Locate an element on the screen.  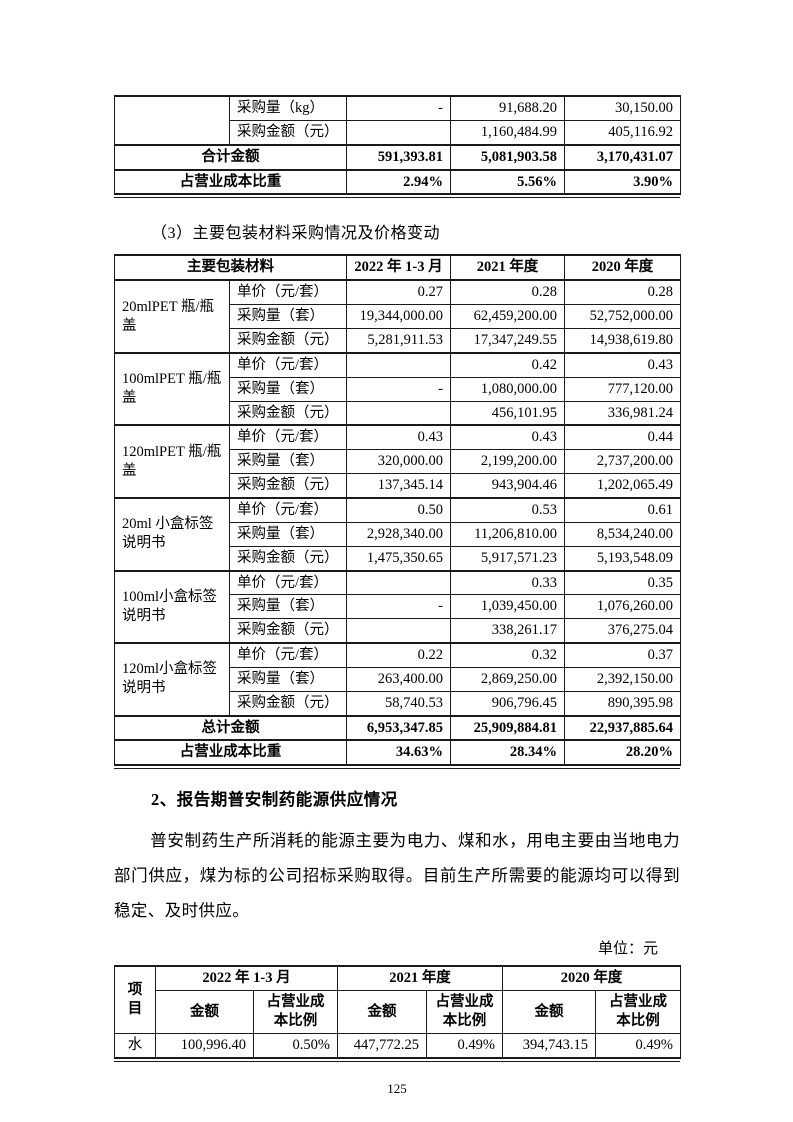
cell-group-name: 120ml小盒标签说明书 is located at coordinates (172, 679).